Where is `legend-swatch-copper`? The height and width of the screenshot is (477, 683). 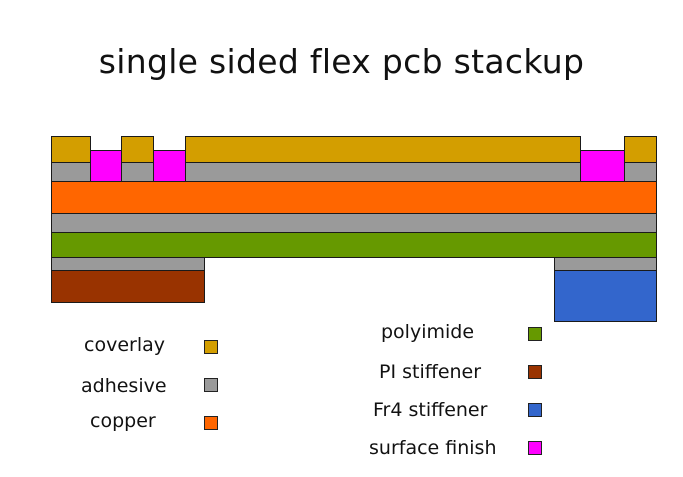
legend-swatch-copper is located at coordinates (211, 423).